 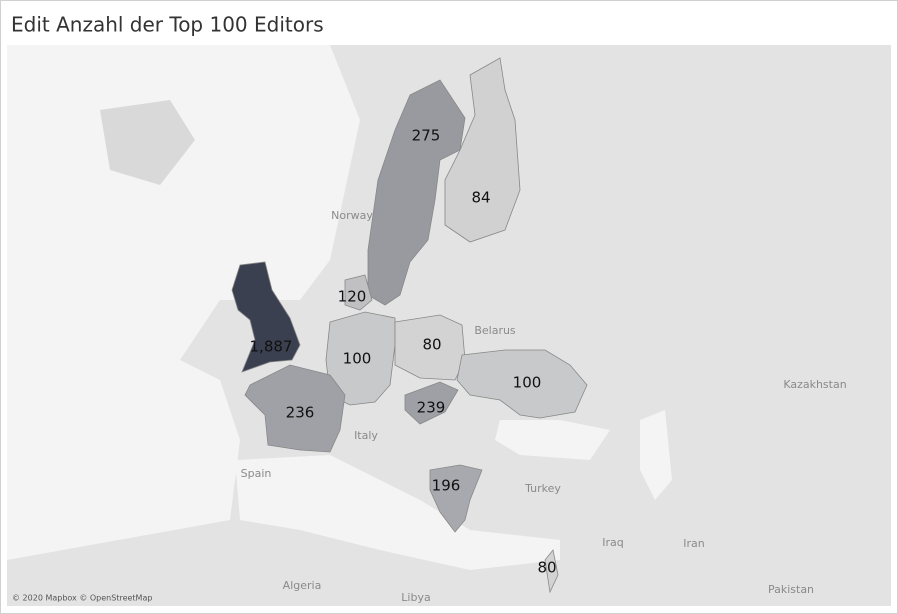 I want to click on place-label: Kazakhstan, so click(x=814, y=384).